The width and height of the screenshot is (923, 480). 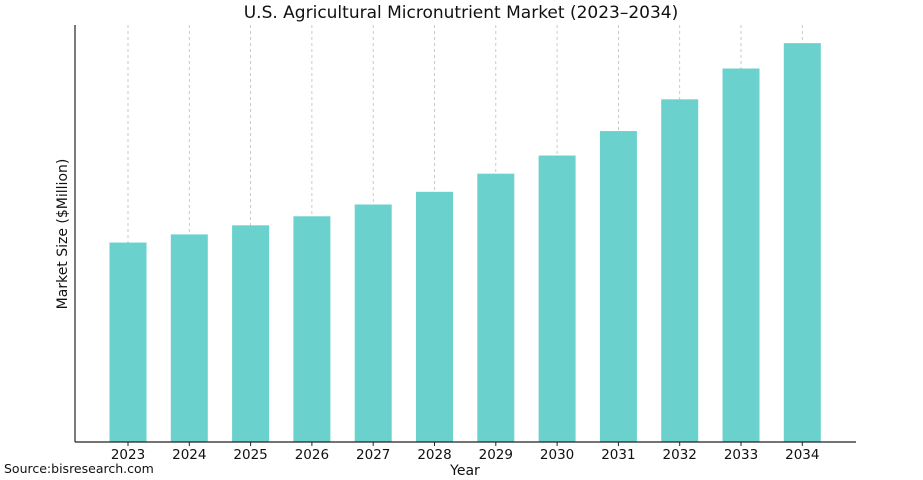 What do you see at coordinates (618, 286) in the screenshot?
I see `bar-2031` at bounding box center [618, 286].